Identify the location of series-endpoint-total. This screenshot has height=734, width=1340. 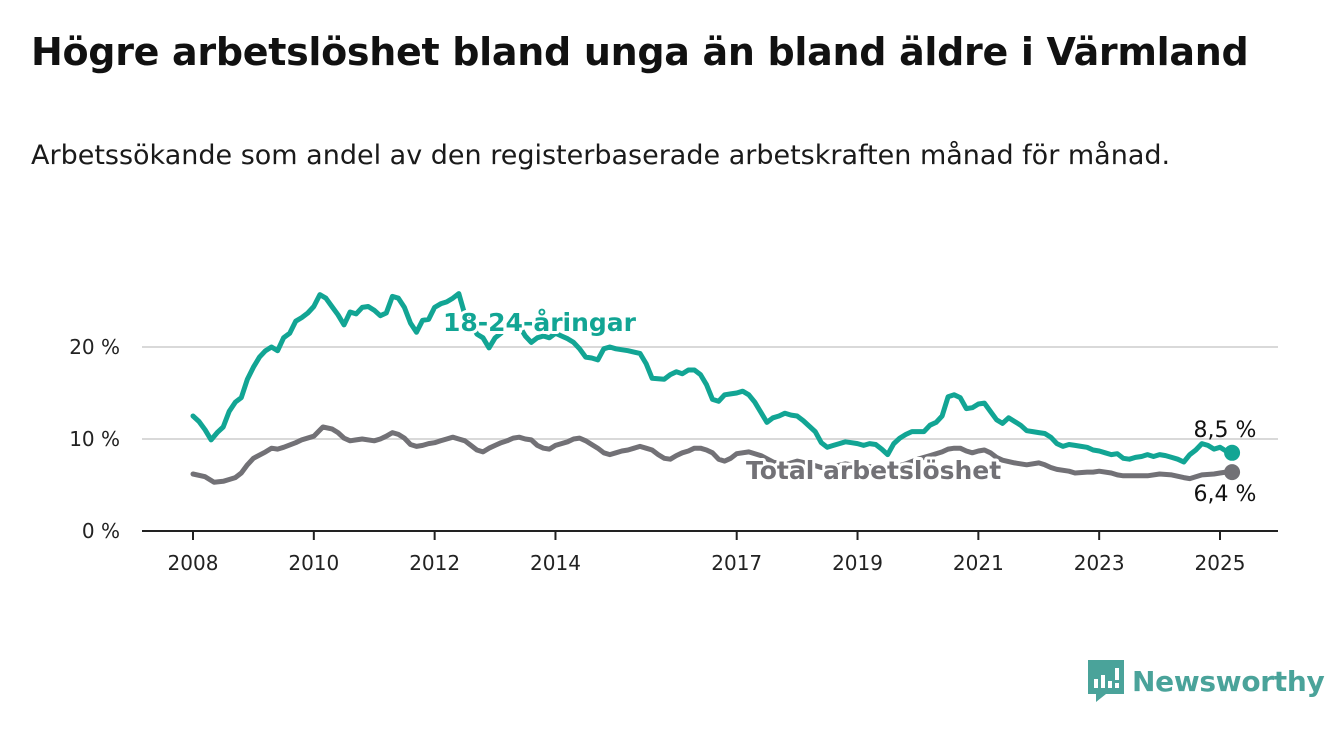
(1232, 472).